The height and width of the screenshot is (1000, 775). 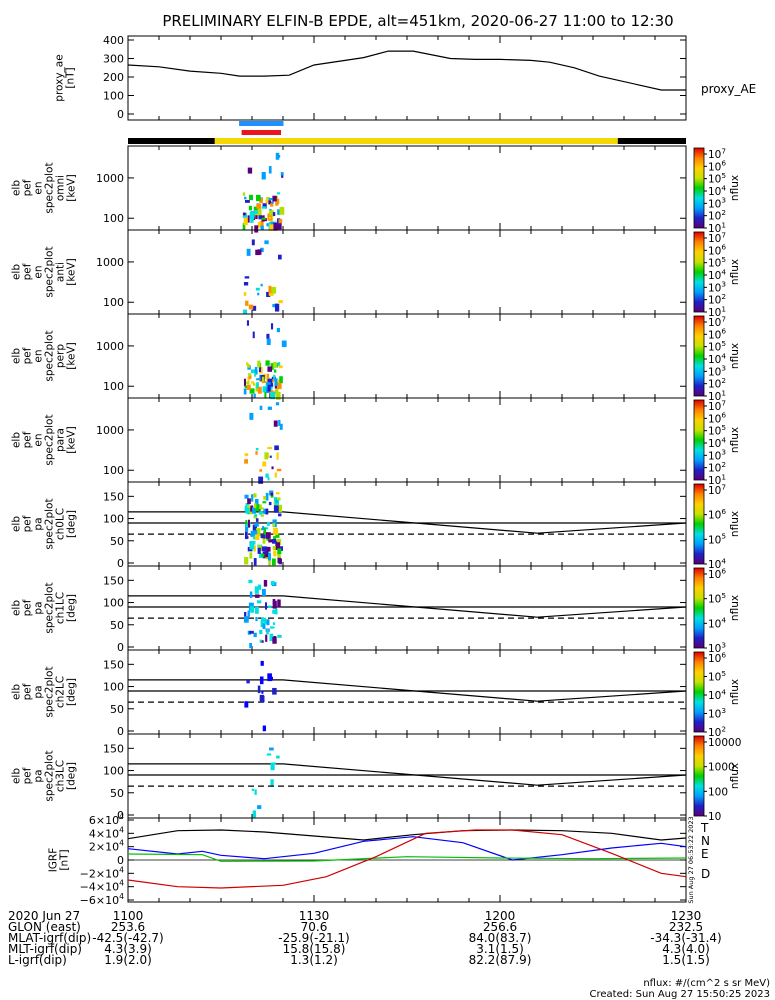 I want to click on pitch-angle-tick-label: 100, so click(x=113, y=519).